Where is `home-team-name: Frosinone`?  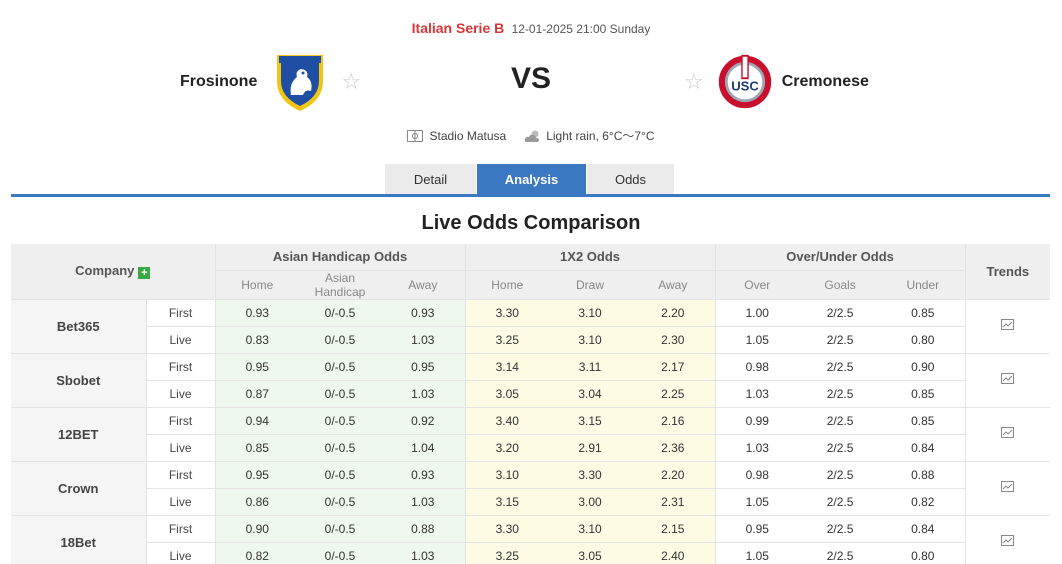 home-team-name: Frosinone is located at coordinates (219, 81).